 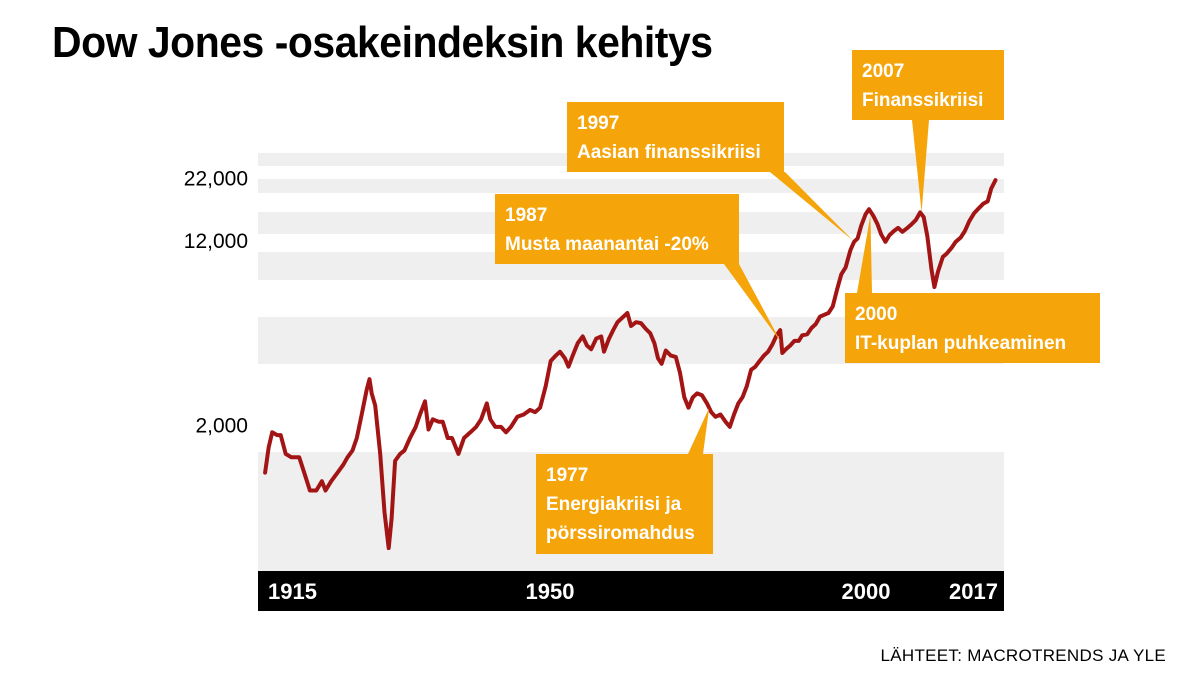 I want to click on annotation-1977: 1977 Energiakriisi ja pörssiromahdus, so click(x=624, y=480).